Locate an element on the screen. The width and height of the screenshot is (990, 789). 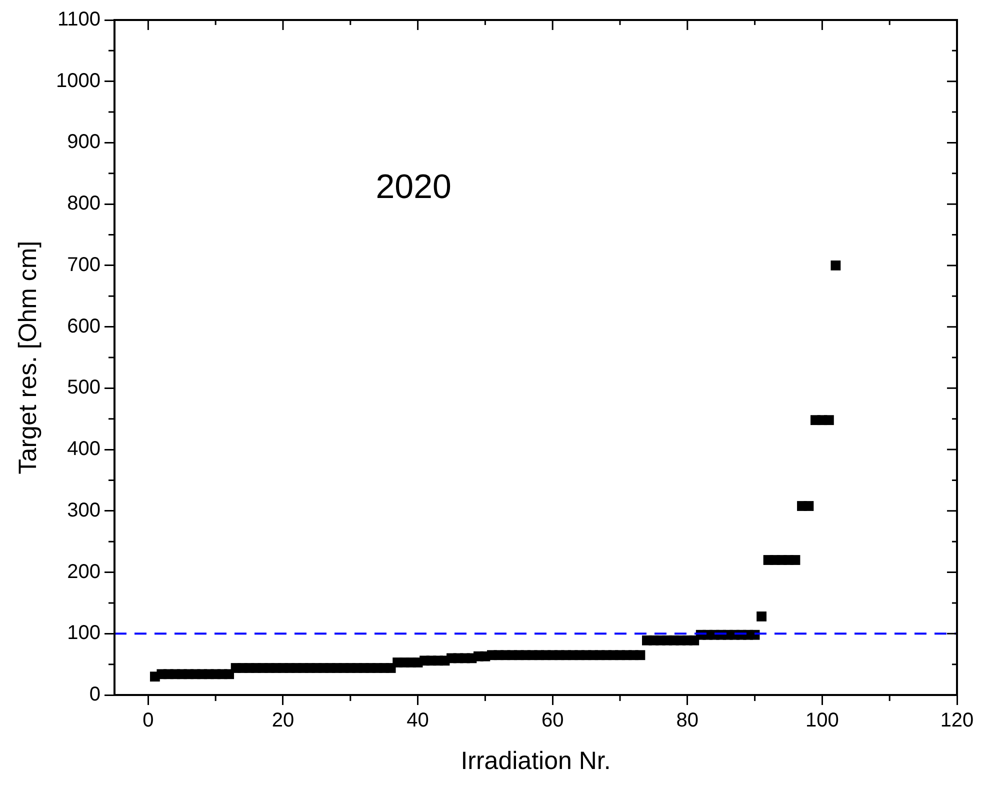
x-tick-label: 60 is located at coordinates (552, 721).